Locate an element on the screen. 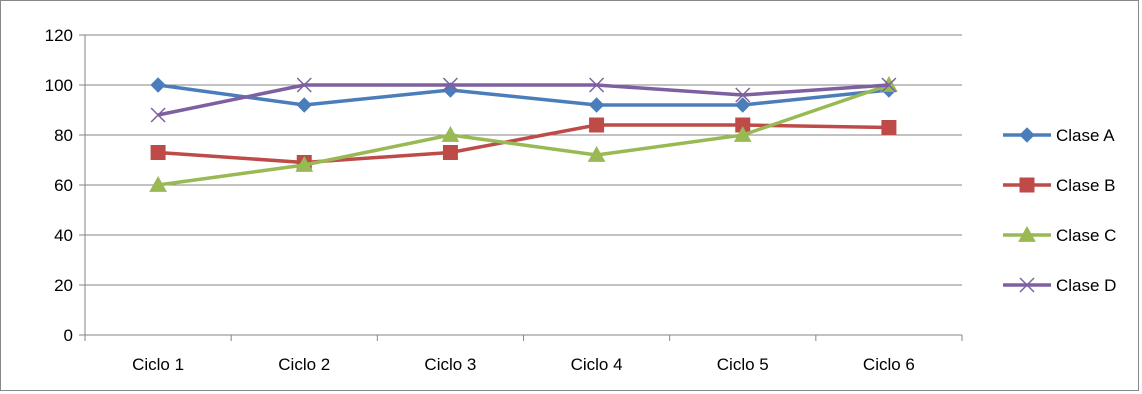 The width and height of the screenshot is (1142, 394). x-tick-label: Ciclo 5 is located at coordinates (743, 364).